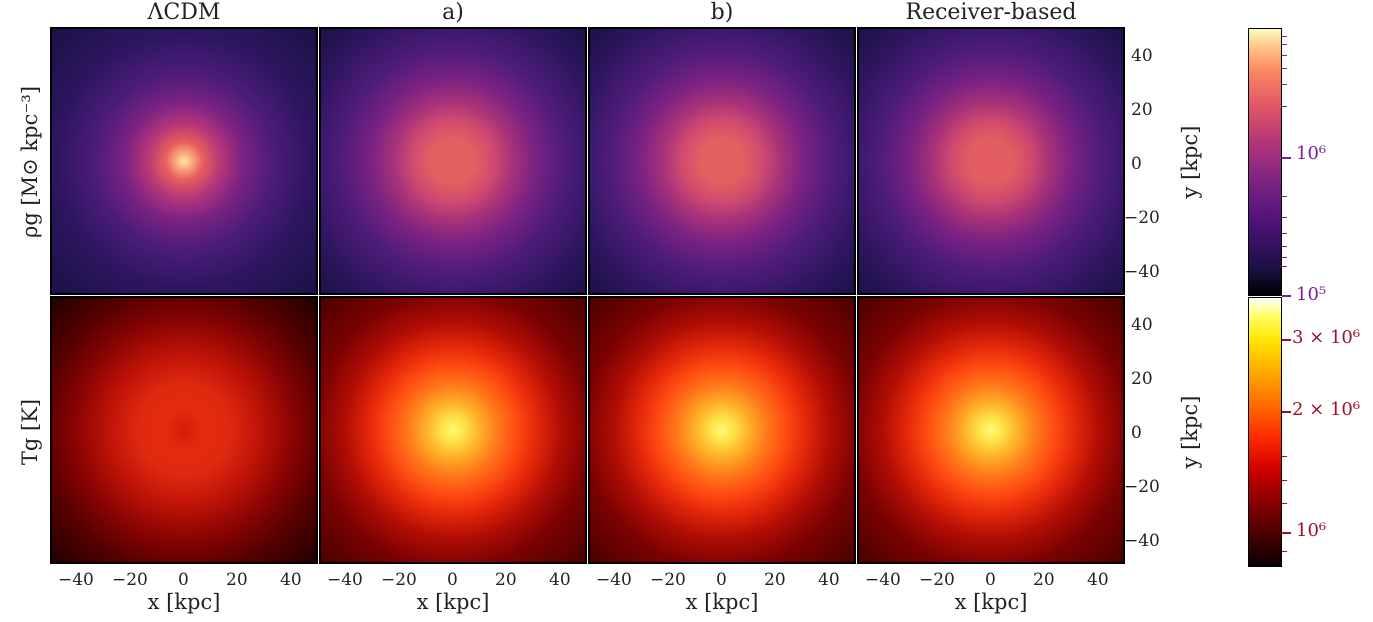 This screenshot has height=622, width=1373. Describe the element at coordinates (1311, 153) in the screenshot. I see `colorbar-density-tick-1e6: 10⁶` at that location.